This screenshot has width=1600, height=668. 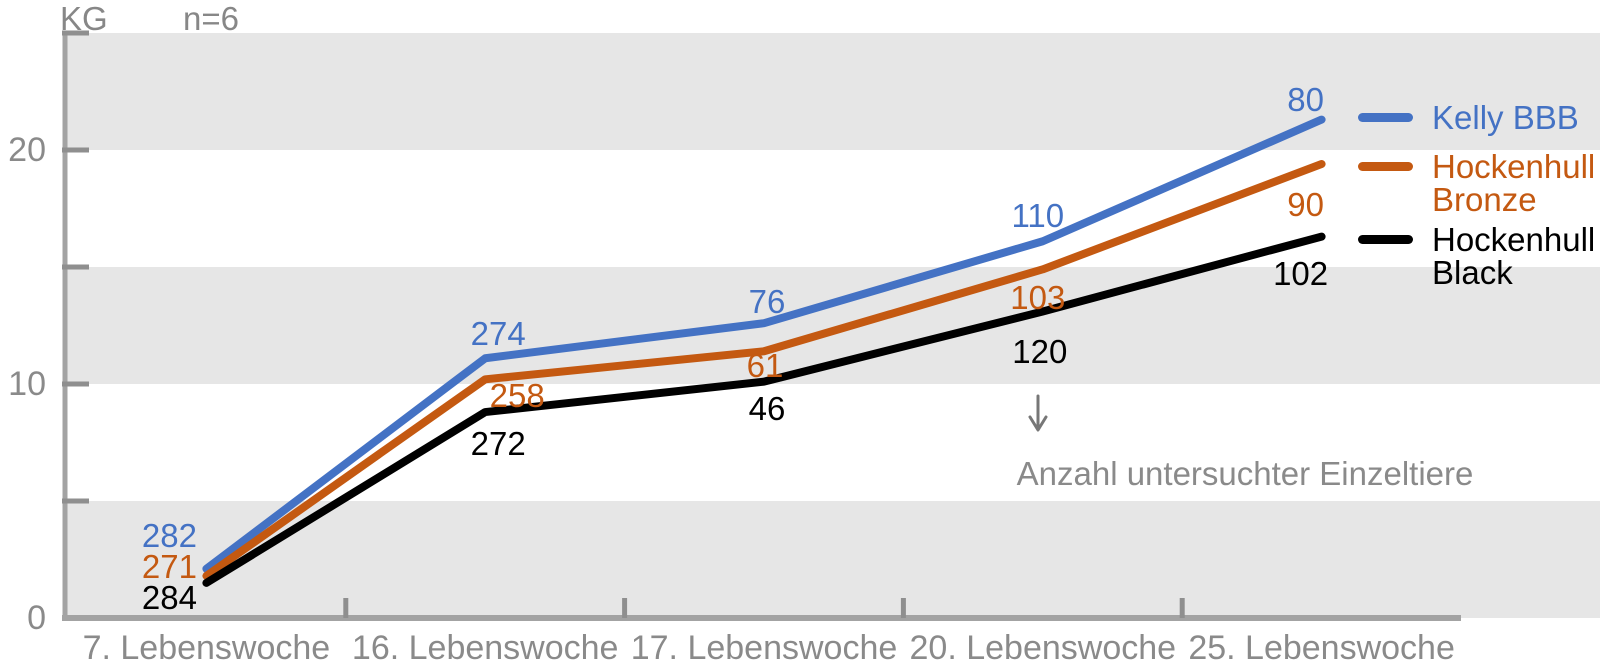 I want to click on point-label-kelly-bbb: 274, so click(x=498, y=334).